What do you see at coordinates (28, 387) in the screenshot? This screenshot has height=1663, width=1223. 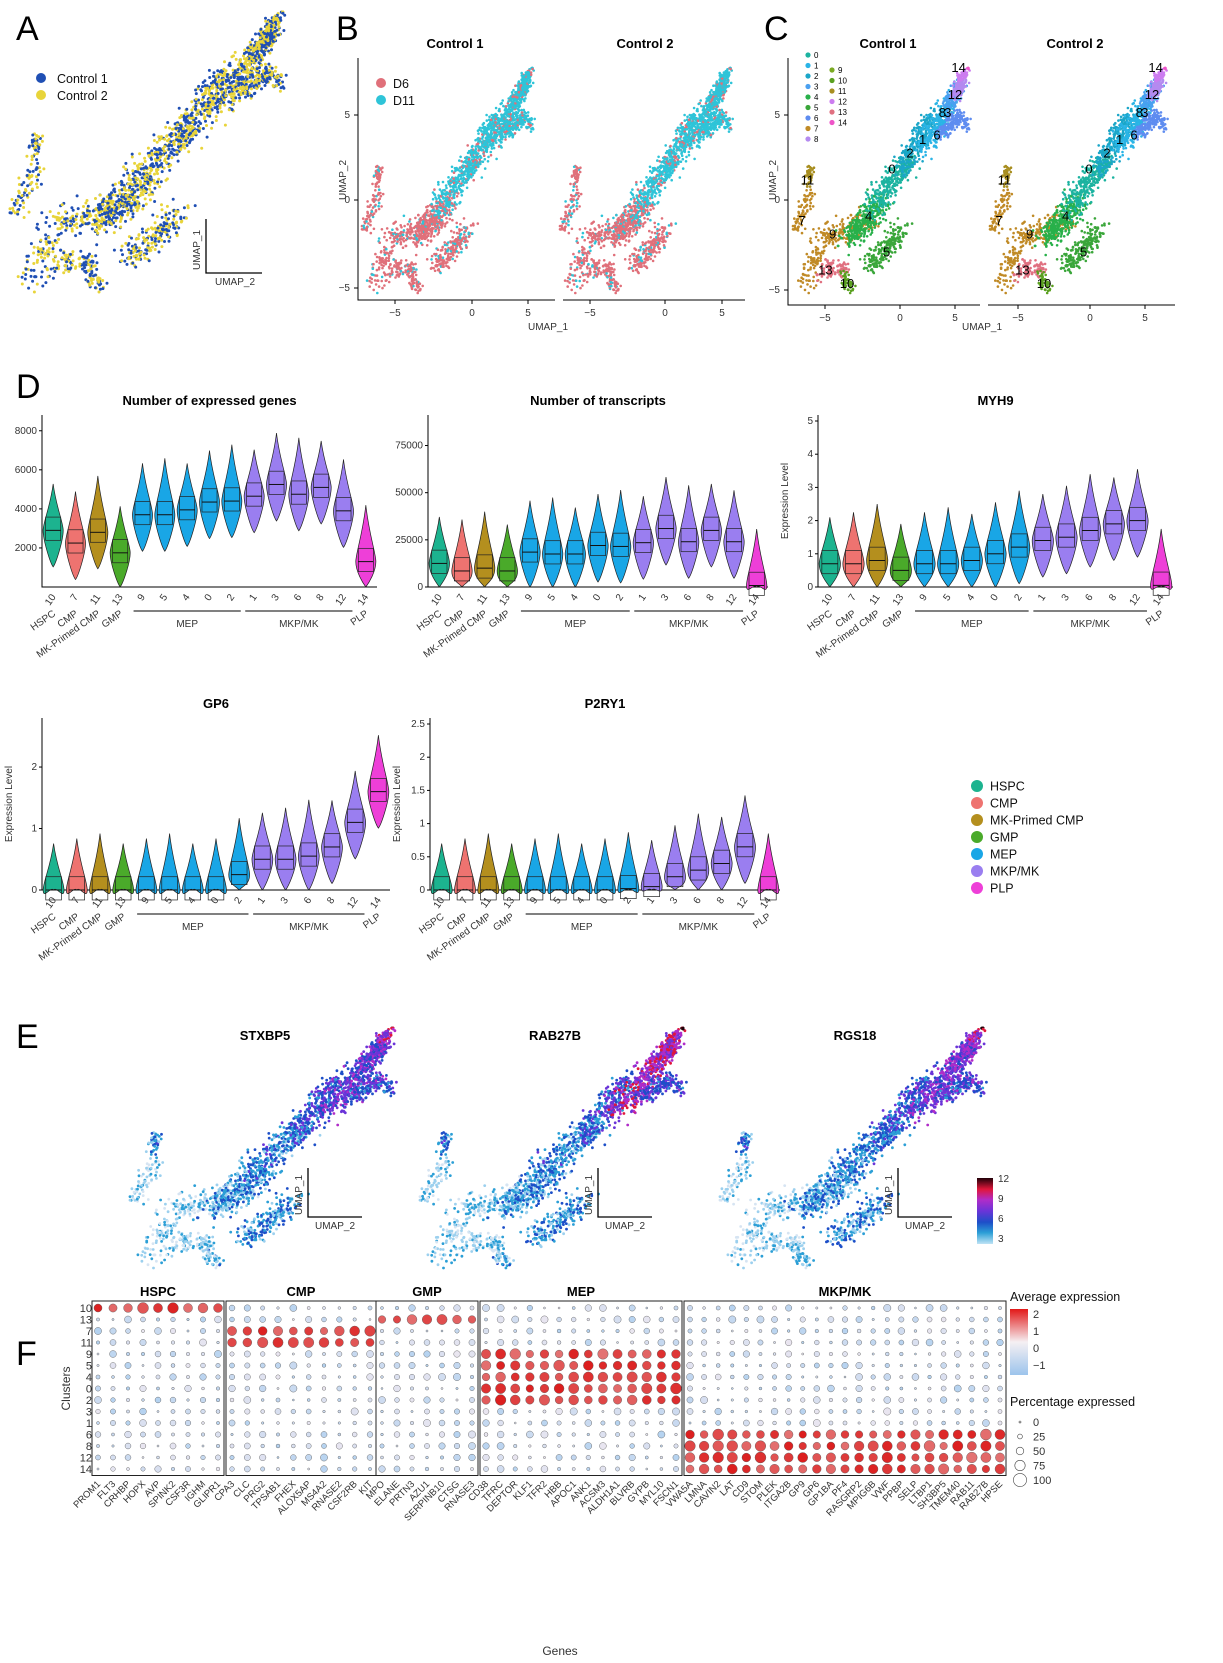 I see `panel-letter-d: D` at bounding box center [28, 387].